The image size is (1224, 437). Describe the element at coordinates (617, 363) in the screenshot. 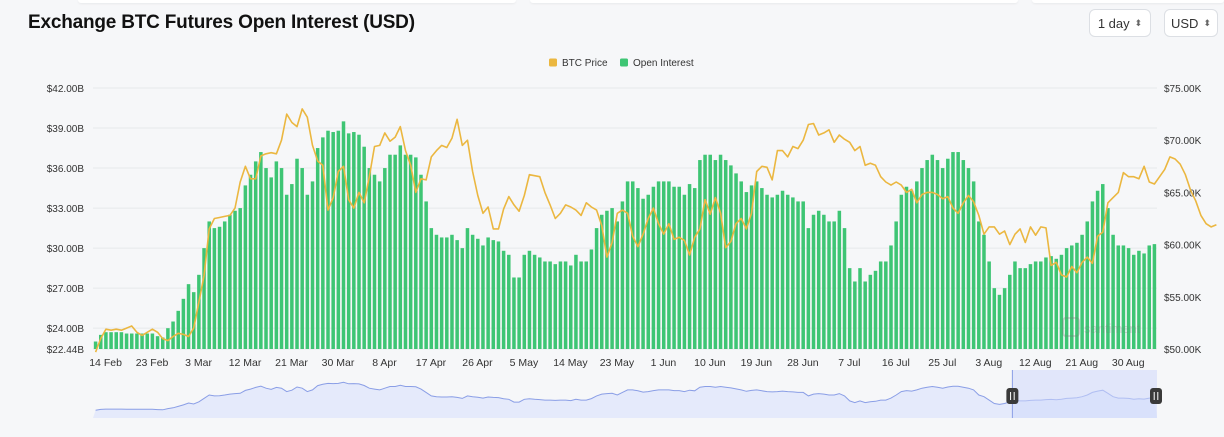

I see `x-axis-tick-label: 23 May` at that location.